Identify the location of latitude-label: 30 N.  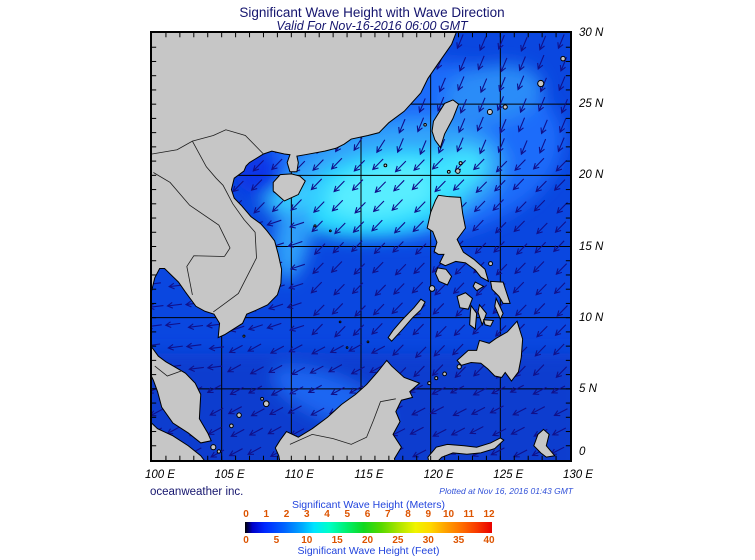
(591, 33).